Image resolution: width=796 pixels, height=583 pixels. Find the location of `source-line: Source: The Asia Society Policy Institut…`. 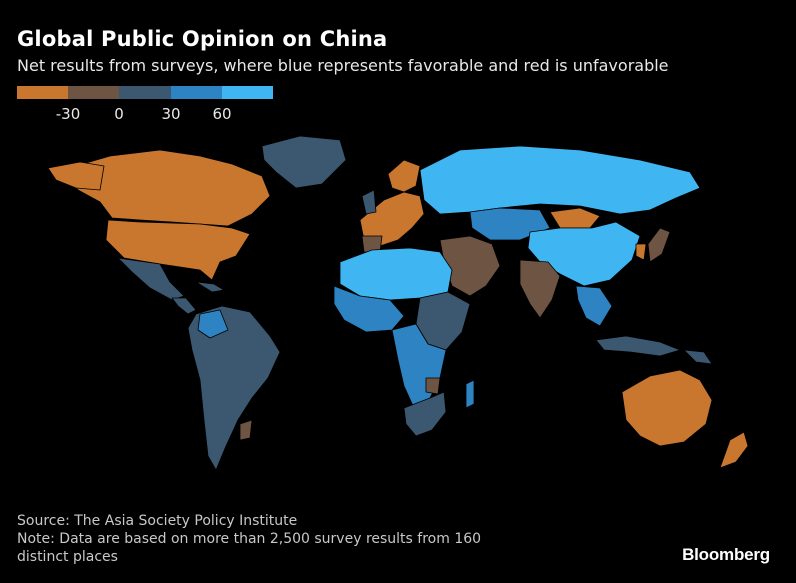

source-line: Source: The Asia Society Policy Institut… is located at coordinates (157, 521).